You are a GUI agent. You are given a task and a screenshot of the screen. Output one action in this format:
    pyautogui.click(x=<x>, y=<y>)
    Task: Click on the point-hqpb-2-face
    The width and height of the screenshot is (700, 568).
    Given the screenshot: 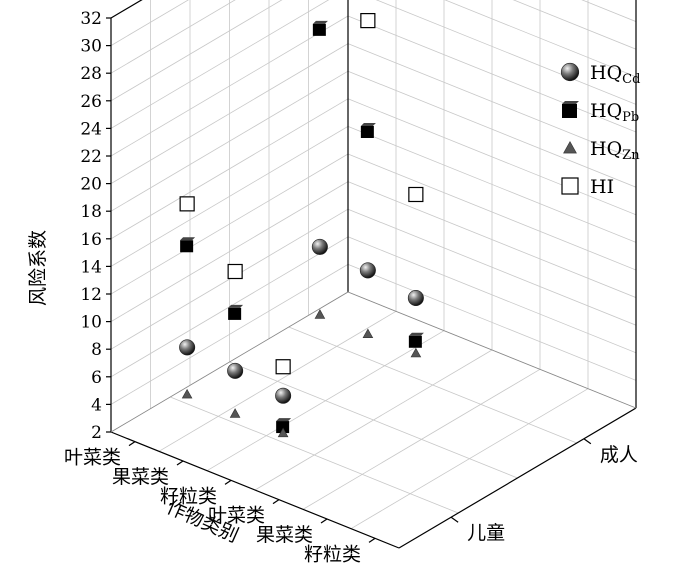 What is the action you would take?
    pyautogui.click(x=415, y=341)
    